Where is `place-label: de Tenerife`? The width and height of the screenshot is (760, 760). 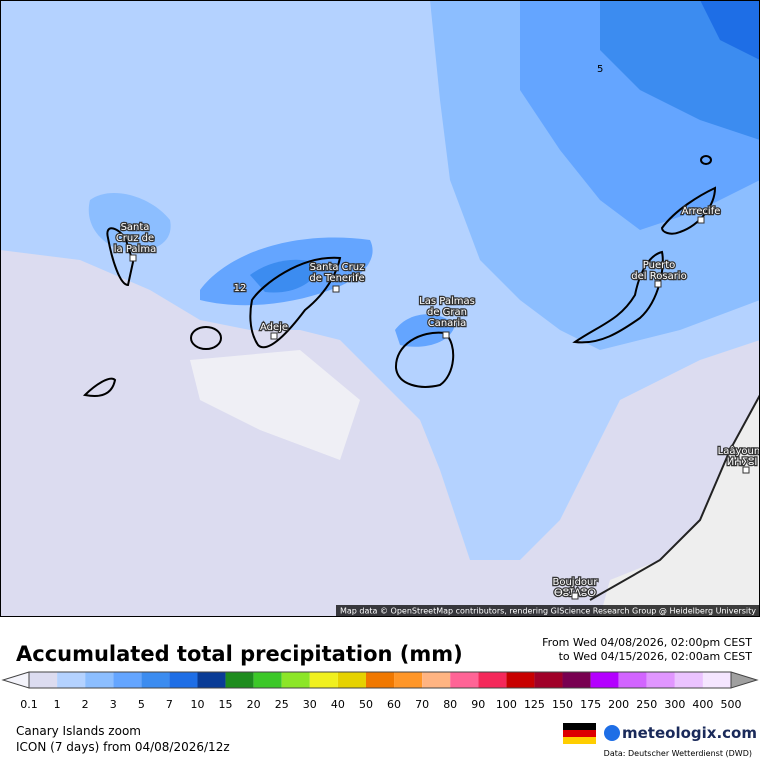 place-label: de Tenerife is located at coordinates (336, 278).